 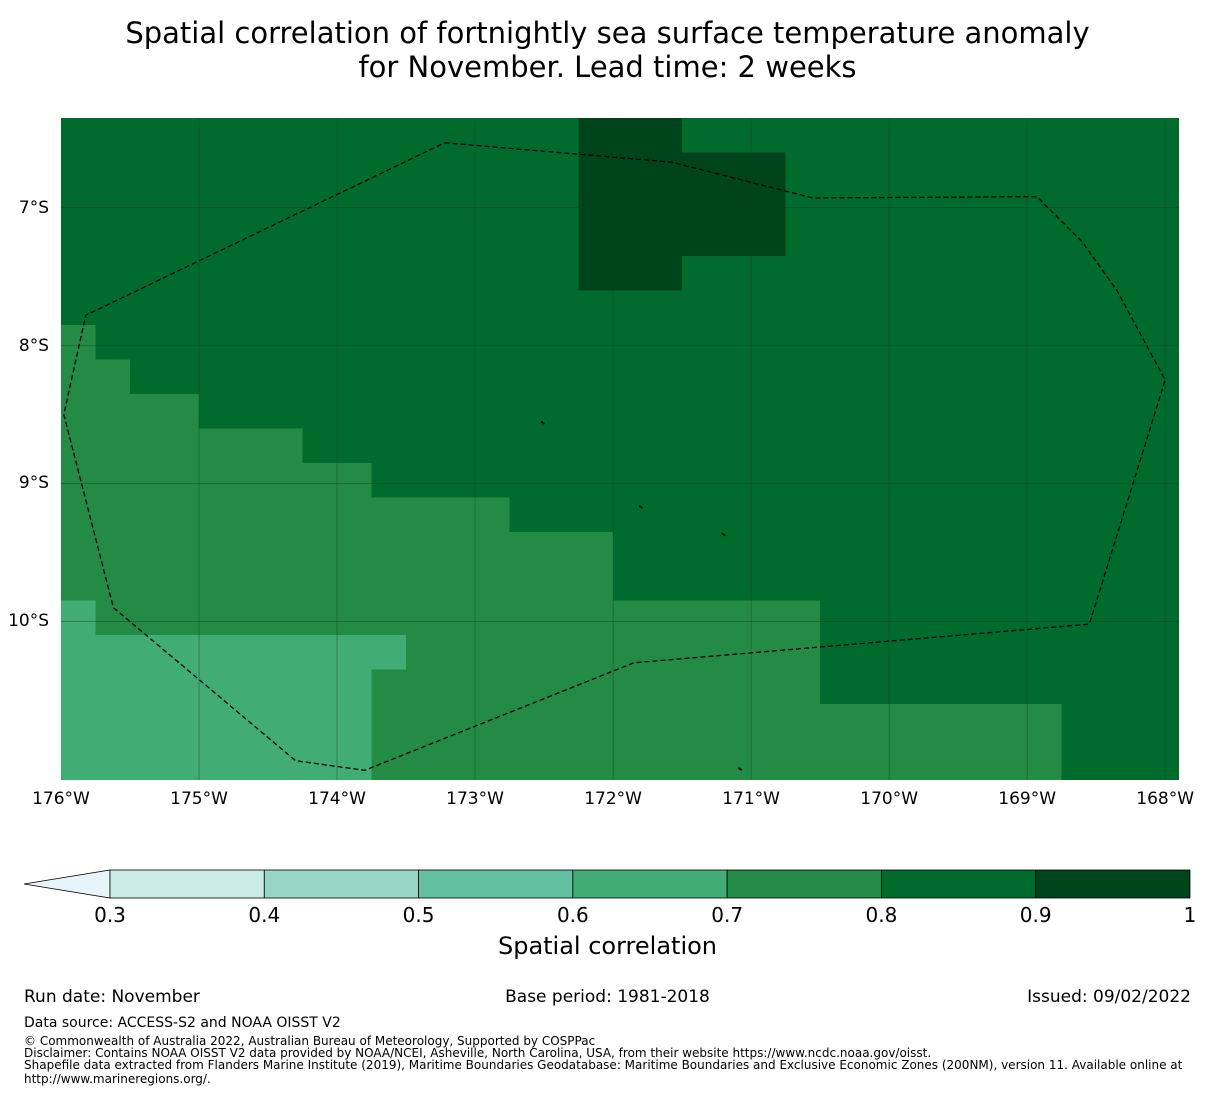 What do you see at coordinates (1113, 884) in the screenshot?
I see `colorbar-swatch` at bounding box center [1113, 884].